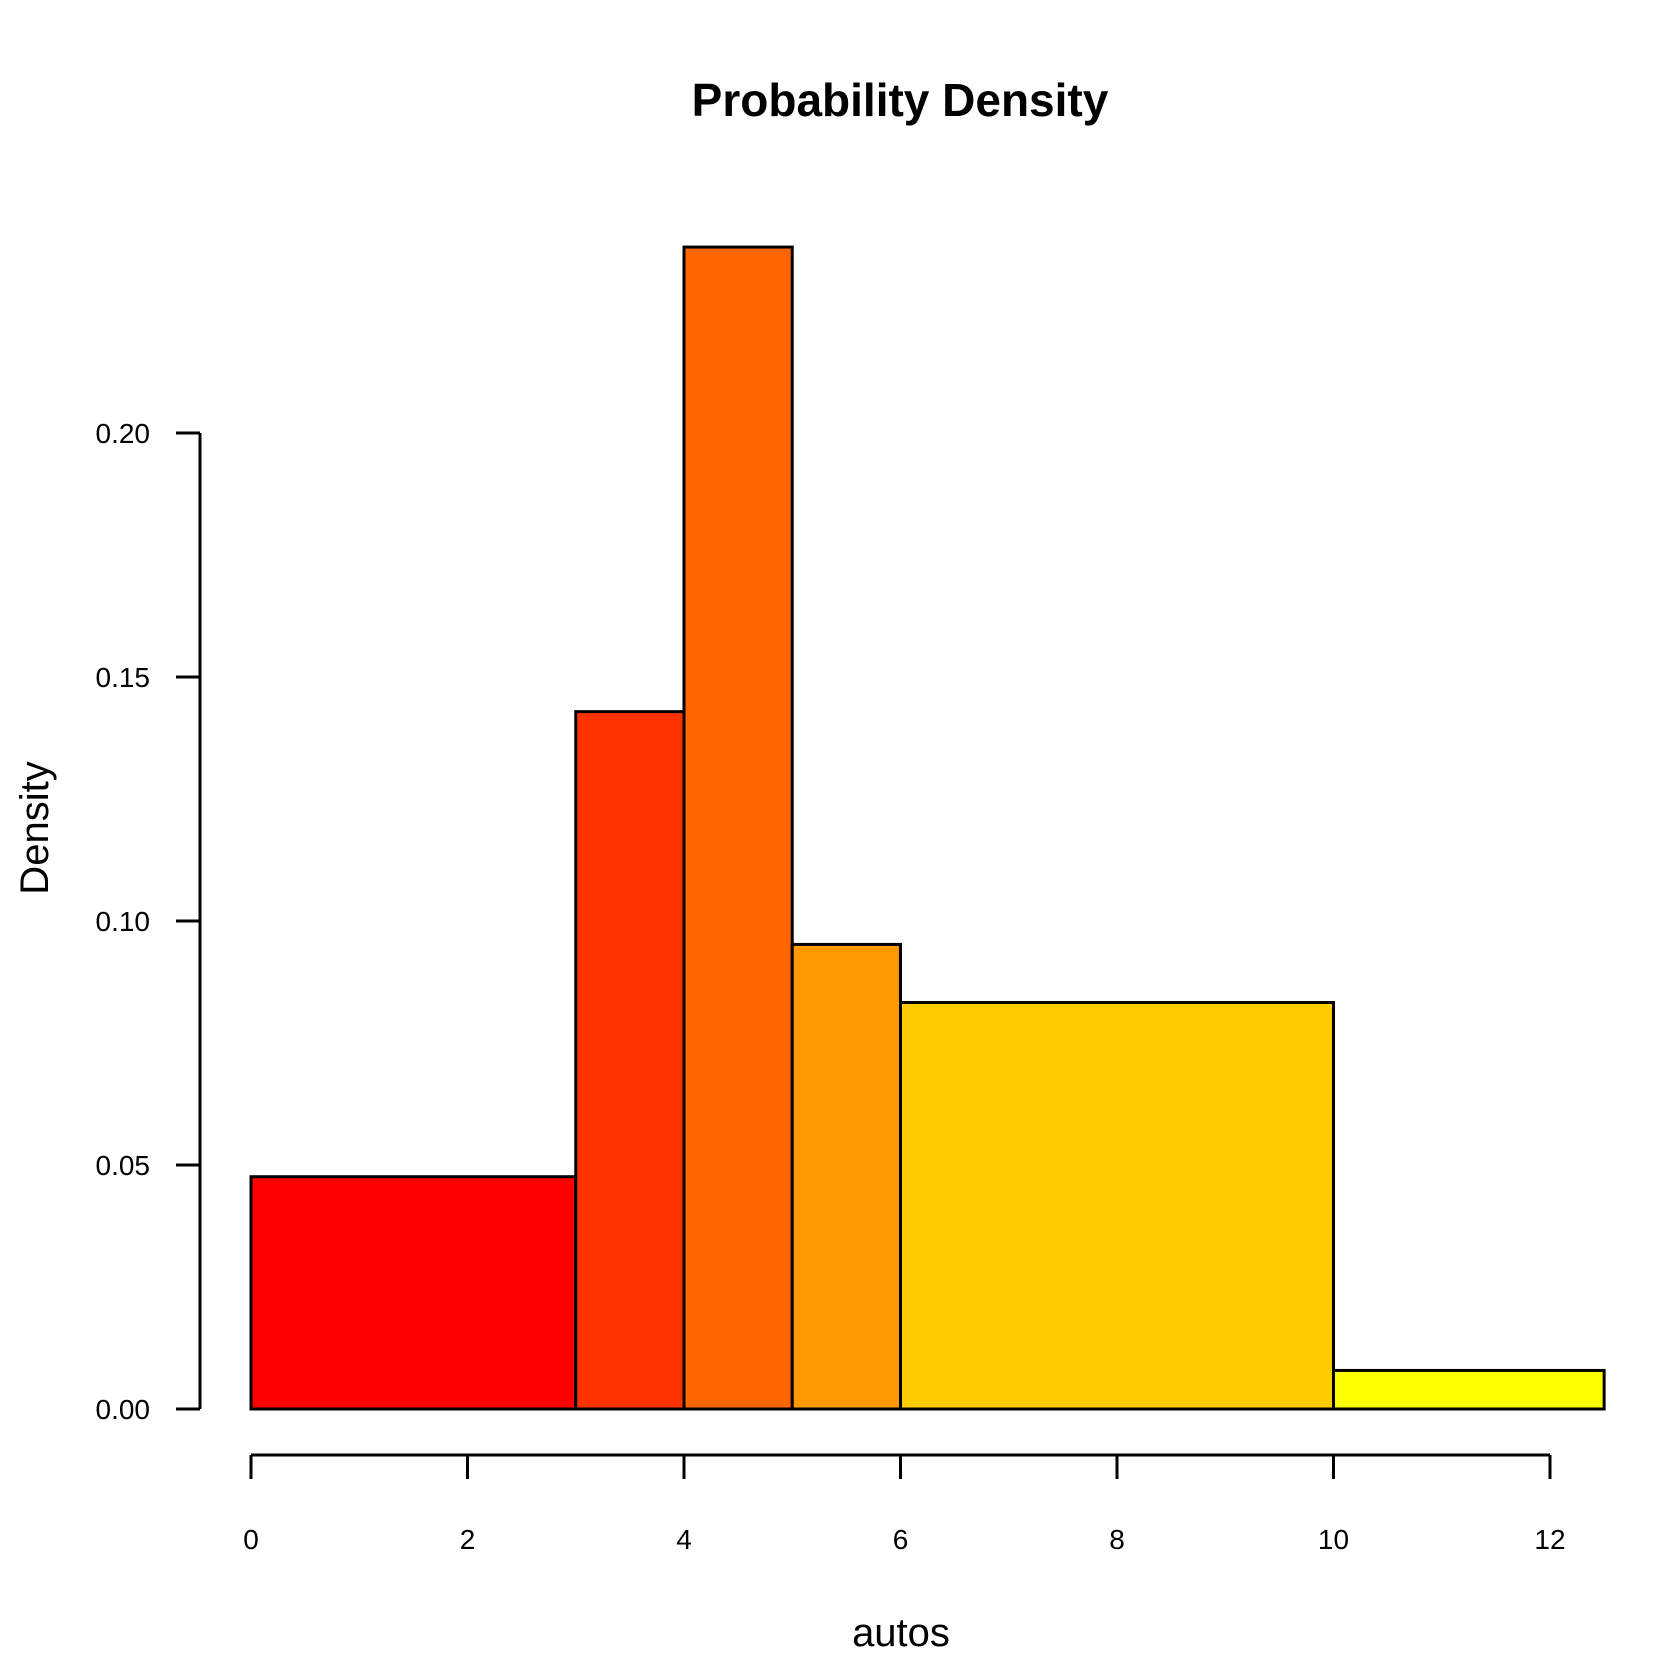  What do you see at coordinates (123, 433) in the screenshot?
I see `y-tick-label: 0.20` at bounding box center [123, 433].